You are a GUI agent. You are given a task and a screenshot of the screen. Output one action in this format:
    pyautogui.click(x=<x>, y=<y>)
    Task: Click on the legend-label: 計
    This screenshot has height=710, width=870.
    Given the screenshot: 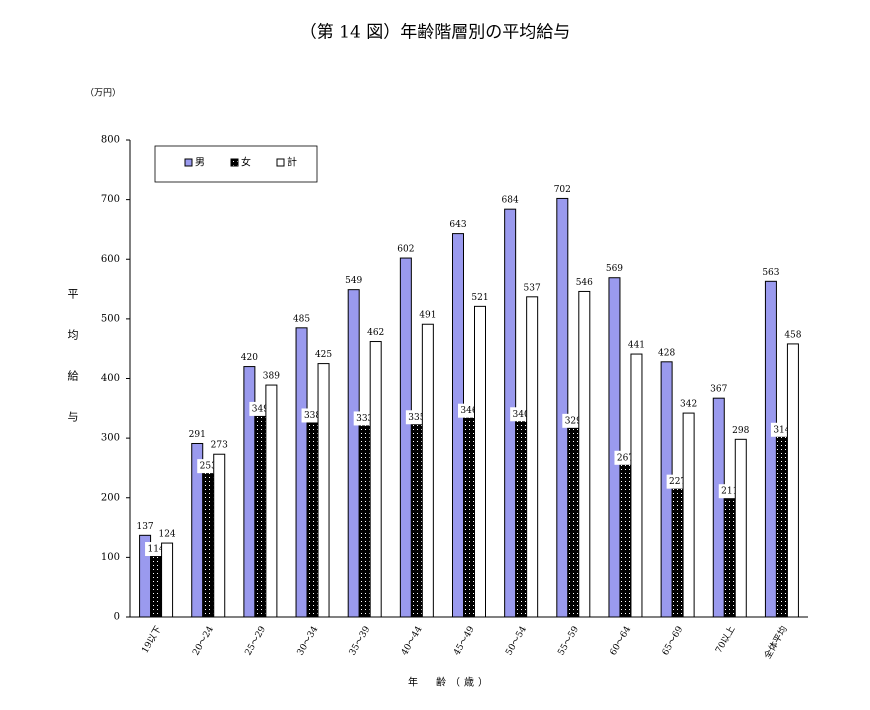 What is the action you would take?
    pyautogui.click(x=292, y=162)
    